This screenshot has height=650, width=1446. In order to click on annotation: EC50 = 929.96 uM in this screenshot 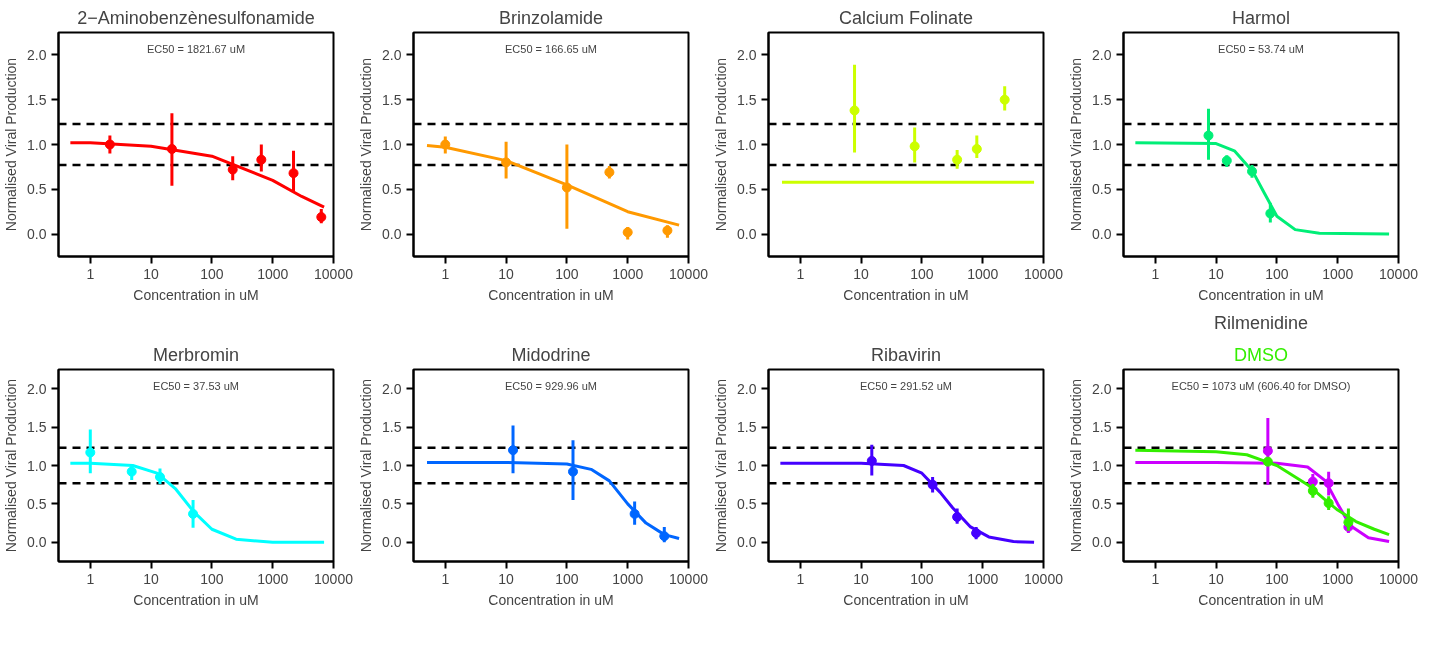, I will do `click(551, 385)`.